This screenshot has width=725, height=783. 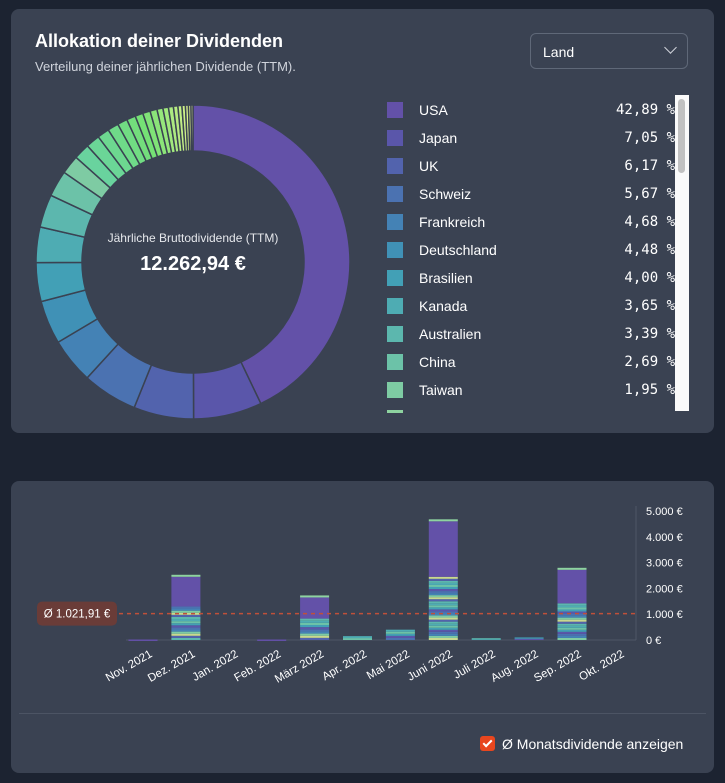 I want to click on group-by-select: Land, so click(x=609, y=51).